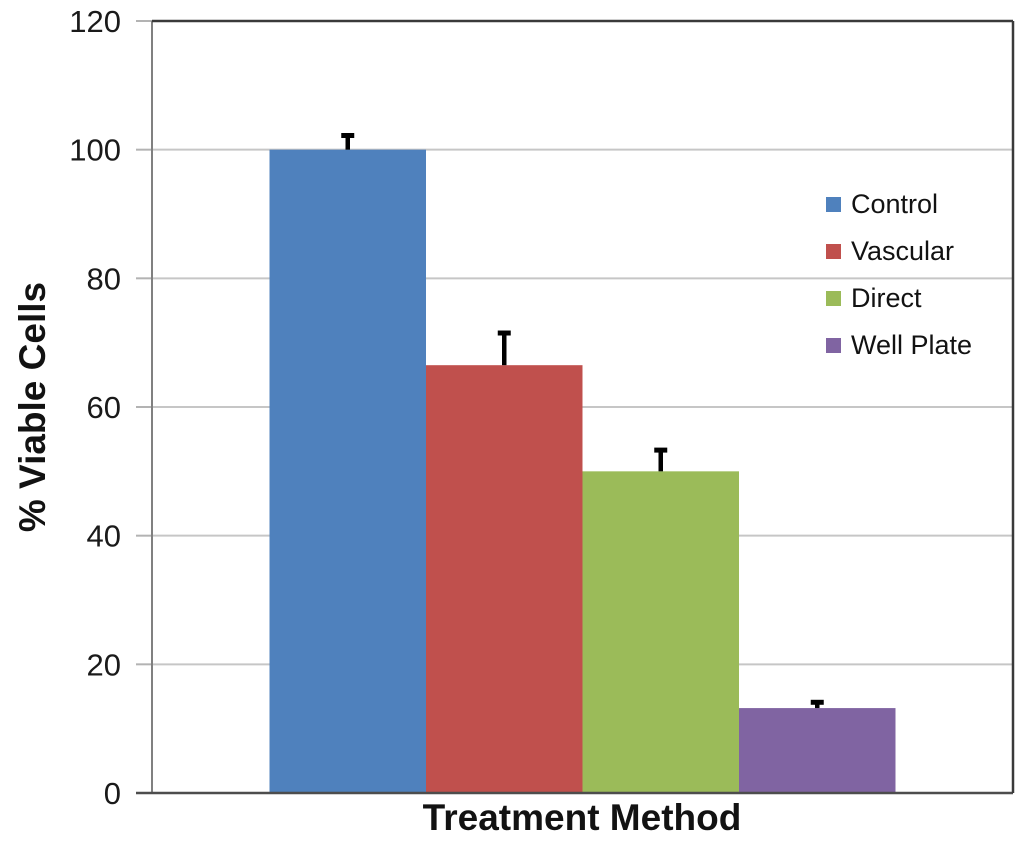 This screenshot has height=849, width=1024. What do you see at coordinates (899, 274) in the screenshot?
I see `legend: Control Vascular Direct Well Plate` at bounding box center [899, 274].